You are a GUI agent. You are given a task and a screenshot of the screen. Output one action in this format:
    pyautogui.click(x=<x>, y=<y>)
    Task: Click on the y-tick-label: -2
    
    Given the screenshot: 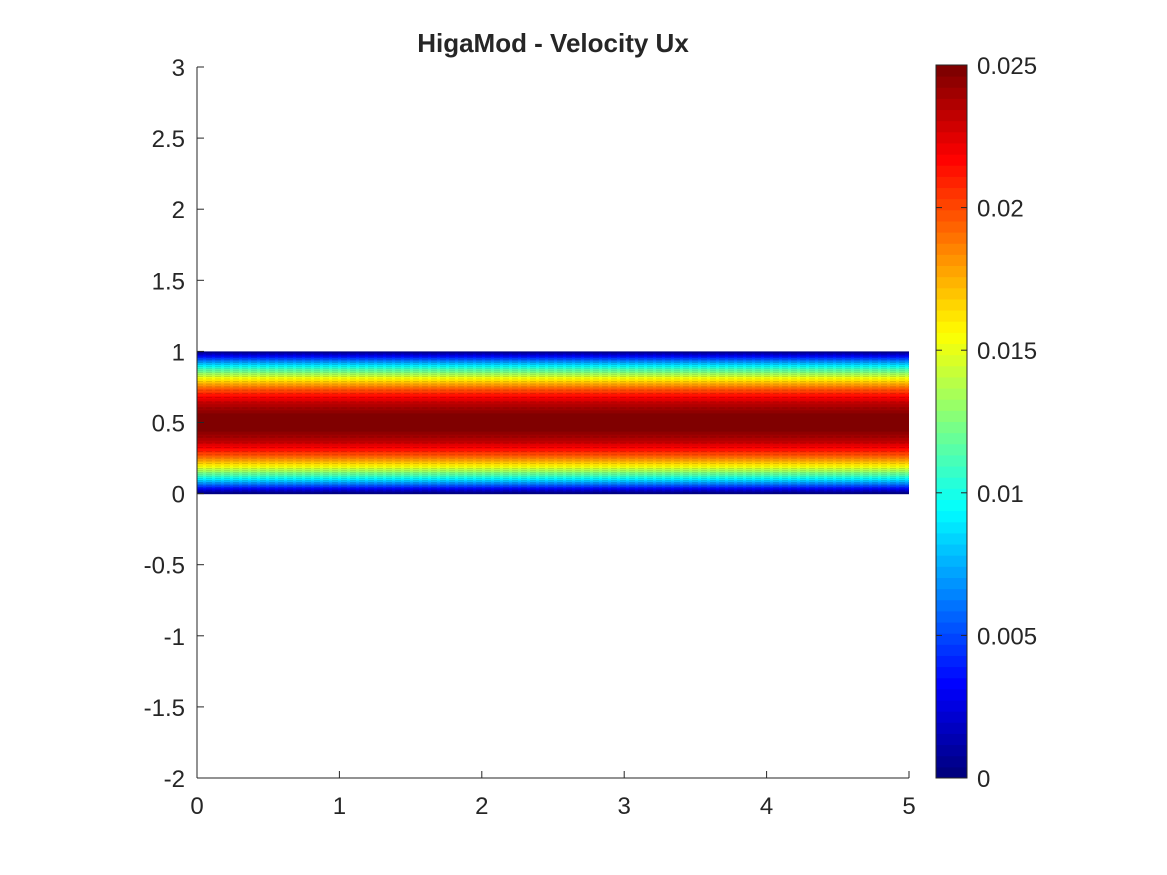 What is the action you would take?
    pyautogui.click(x=174, y=779)
    